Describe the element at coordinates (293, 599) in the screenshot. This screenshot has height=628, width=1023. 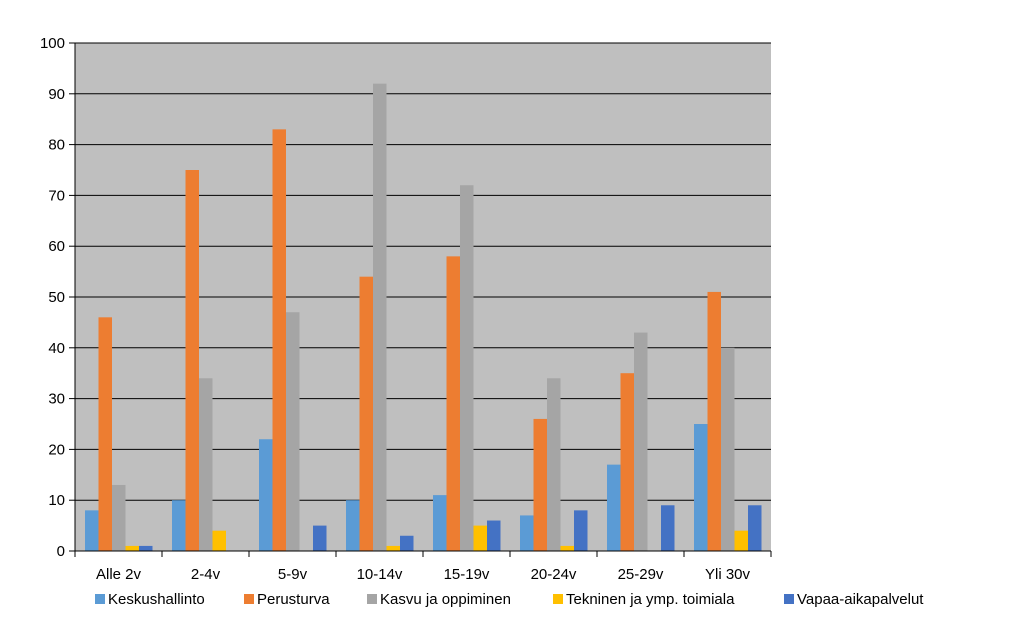
I see `legend-label: Perusturva` at that location.